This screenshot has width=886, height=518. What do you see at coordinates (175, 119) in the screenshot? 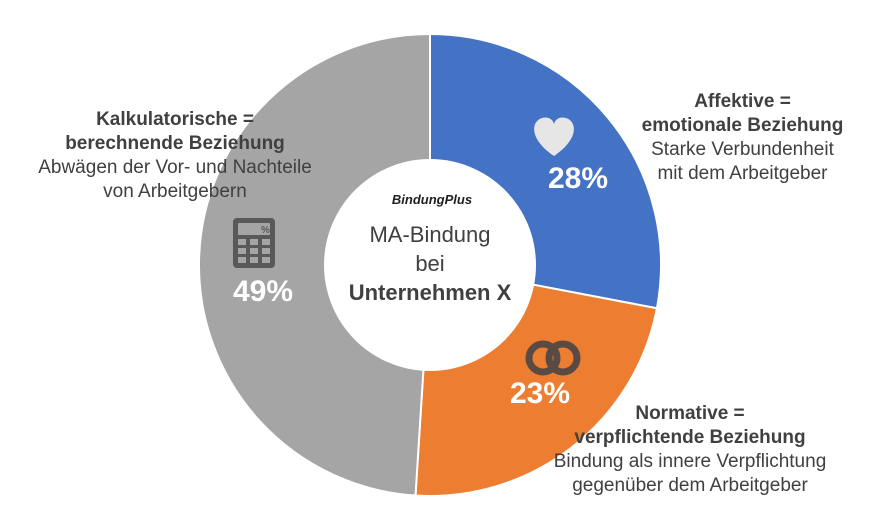
I see `slice-title: Kalkulatorische =` at bounding box center [175, 119].